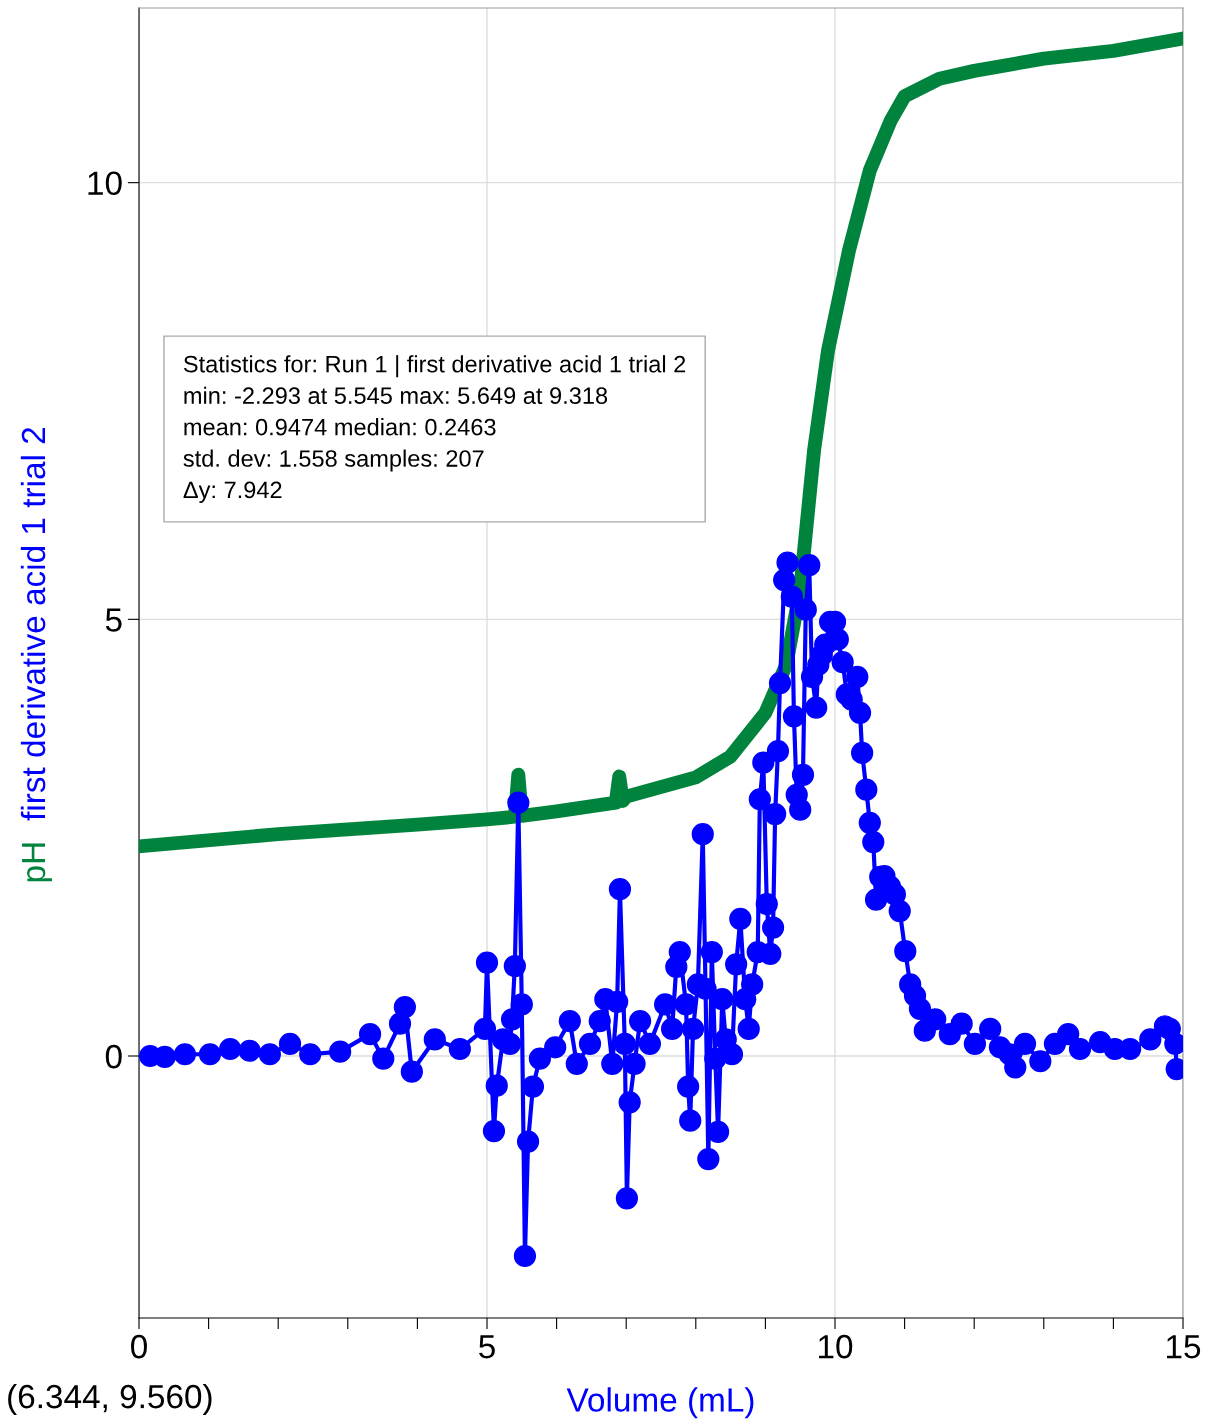 The image size is (1213, 1425). Describe the element at coordinates (113, 1056) in the screenshot. I see `y-tick-label: 0` at that location.